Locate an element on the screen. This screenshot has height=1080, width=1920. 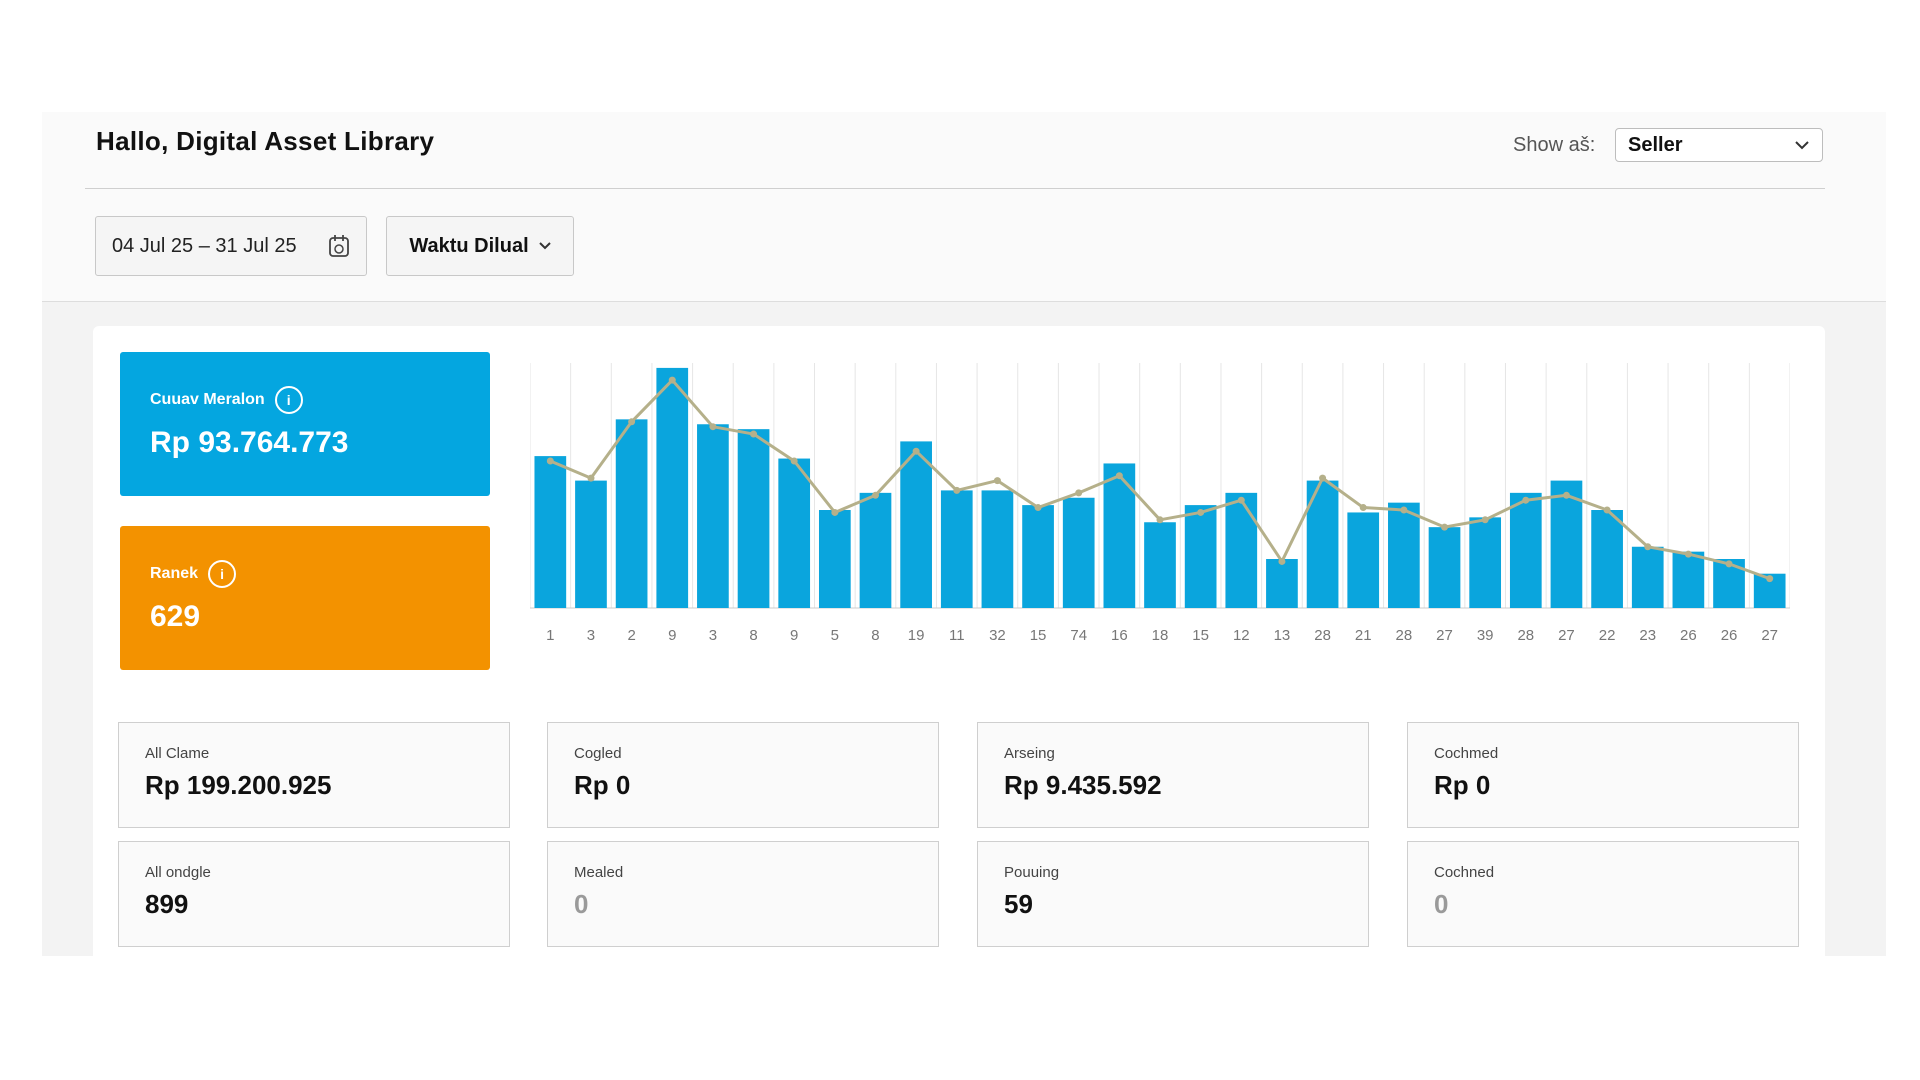
chart-tick-label: 23 is located at coordinates (1647, 635).